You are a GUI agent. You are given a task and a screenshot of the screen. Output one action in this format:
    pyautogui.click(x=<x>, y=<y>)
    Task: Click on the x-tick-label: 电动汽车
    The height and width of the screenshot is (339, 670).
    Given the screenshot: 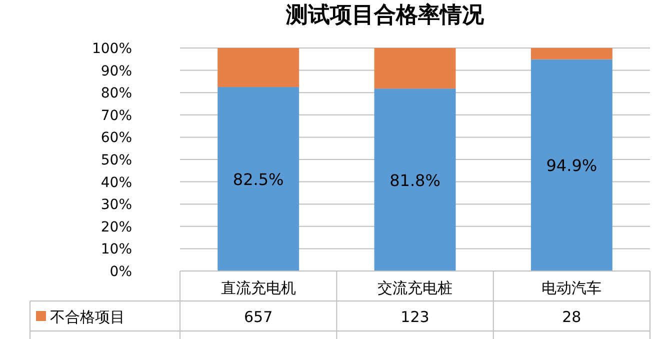 What is the action you would take?
    pyautogui.click(x=572, y=288)
    